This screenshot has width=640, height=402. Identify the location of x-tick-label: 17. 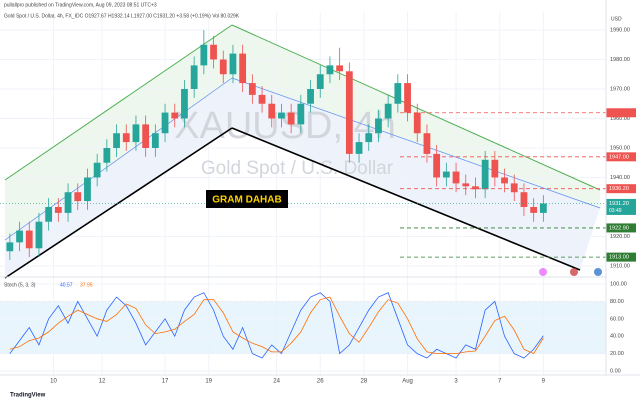
(165, 382).